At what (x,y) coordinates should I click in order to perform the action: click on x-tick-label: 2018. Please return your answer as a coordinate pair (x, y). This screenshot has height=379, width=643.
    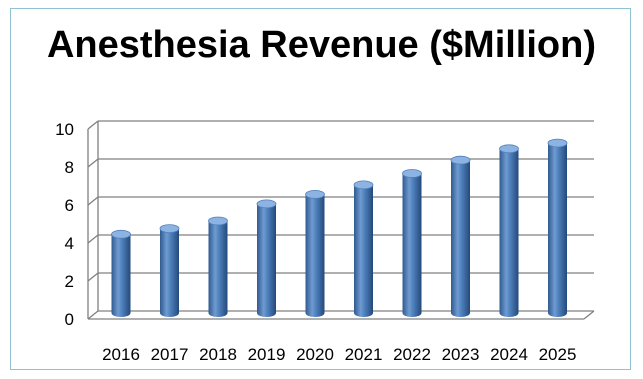
    Looking at the image, I should click on (218, 354).